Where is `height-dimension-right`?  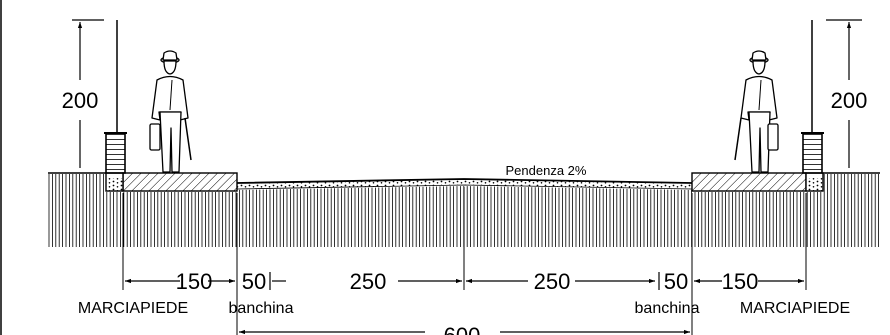 height-dimension-right is located at coordinates (844, 93).